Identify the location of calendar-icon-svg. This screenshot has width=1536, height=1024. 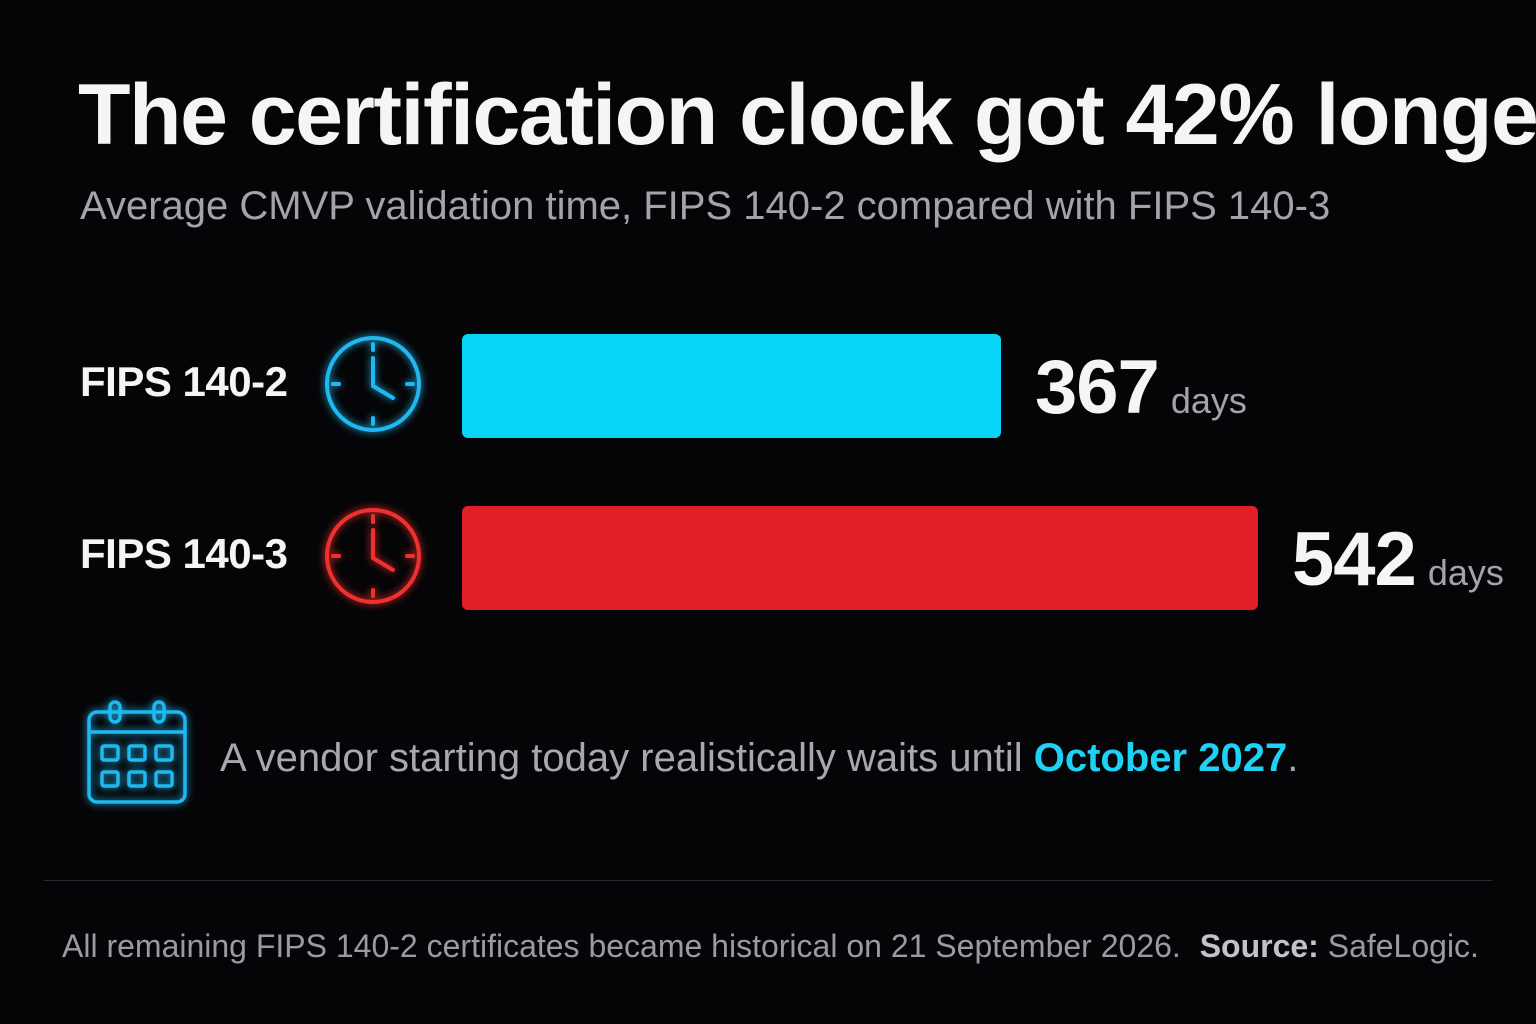
(137, 752).